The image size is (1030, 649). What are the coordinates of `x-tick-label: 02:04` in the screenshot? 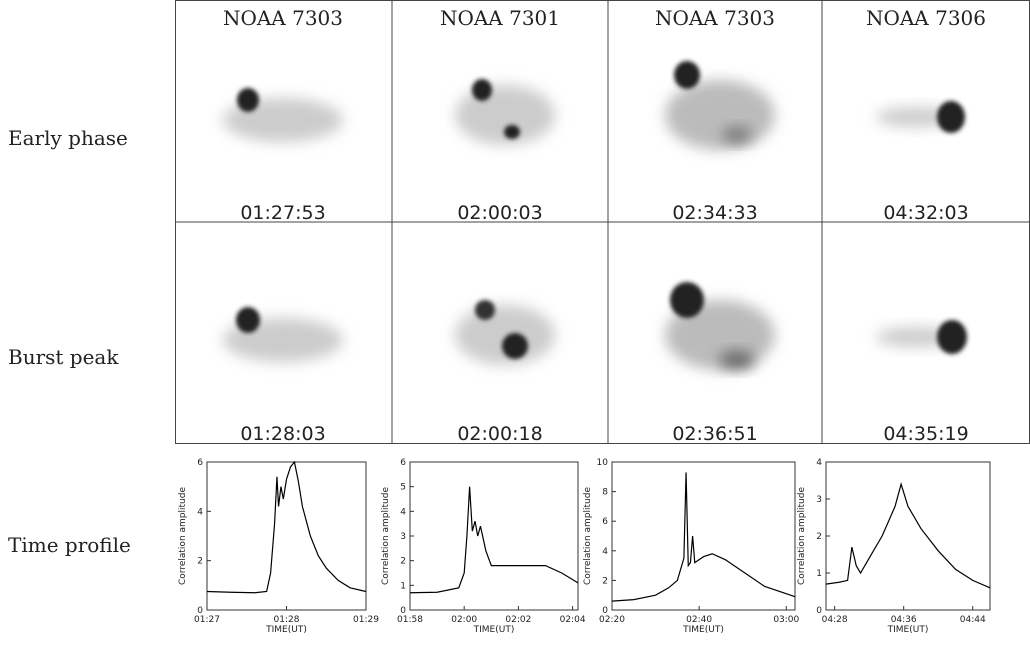 It's located at (573, 620).